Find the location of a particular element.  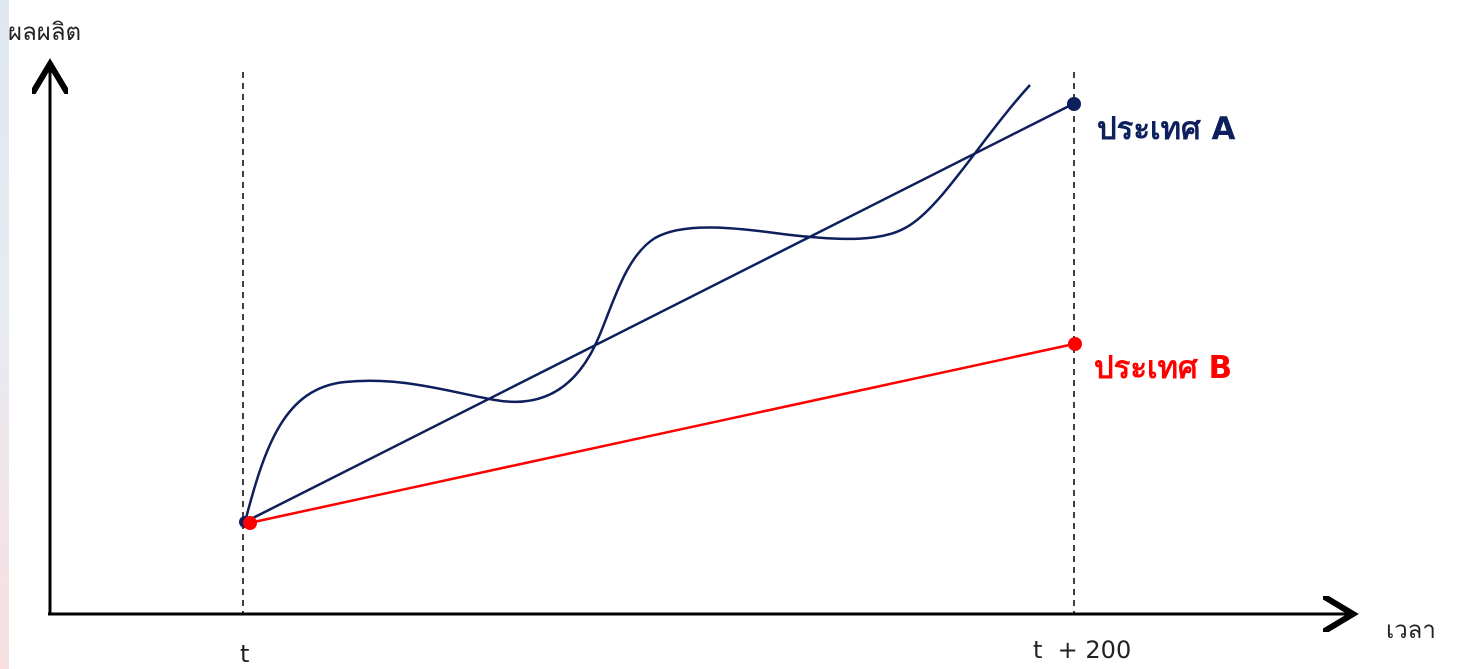

end-point-b is located at coordinates (1075, 344).